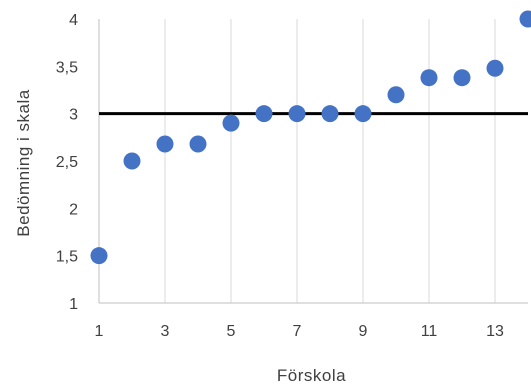  I want to click on x-axis-title: Förskola, so click(311, 375).